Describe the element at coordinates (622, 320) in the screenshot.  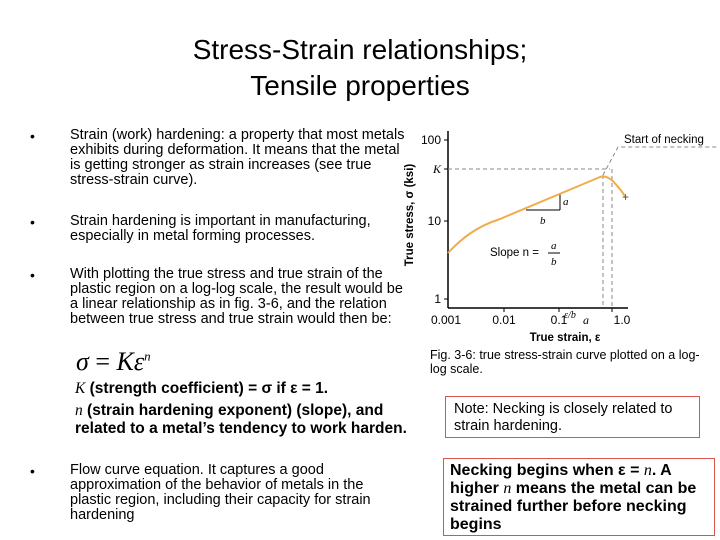
I see `x-tick-label: 1.0` at that location.